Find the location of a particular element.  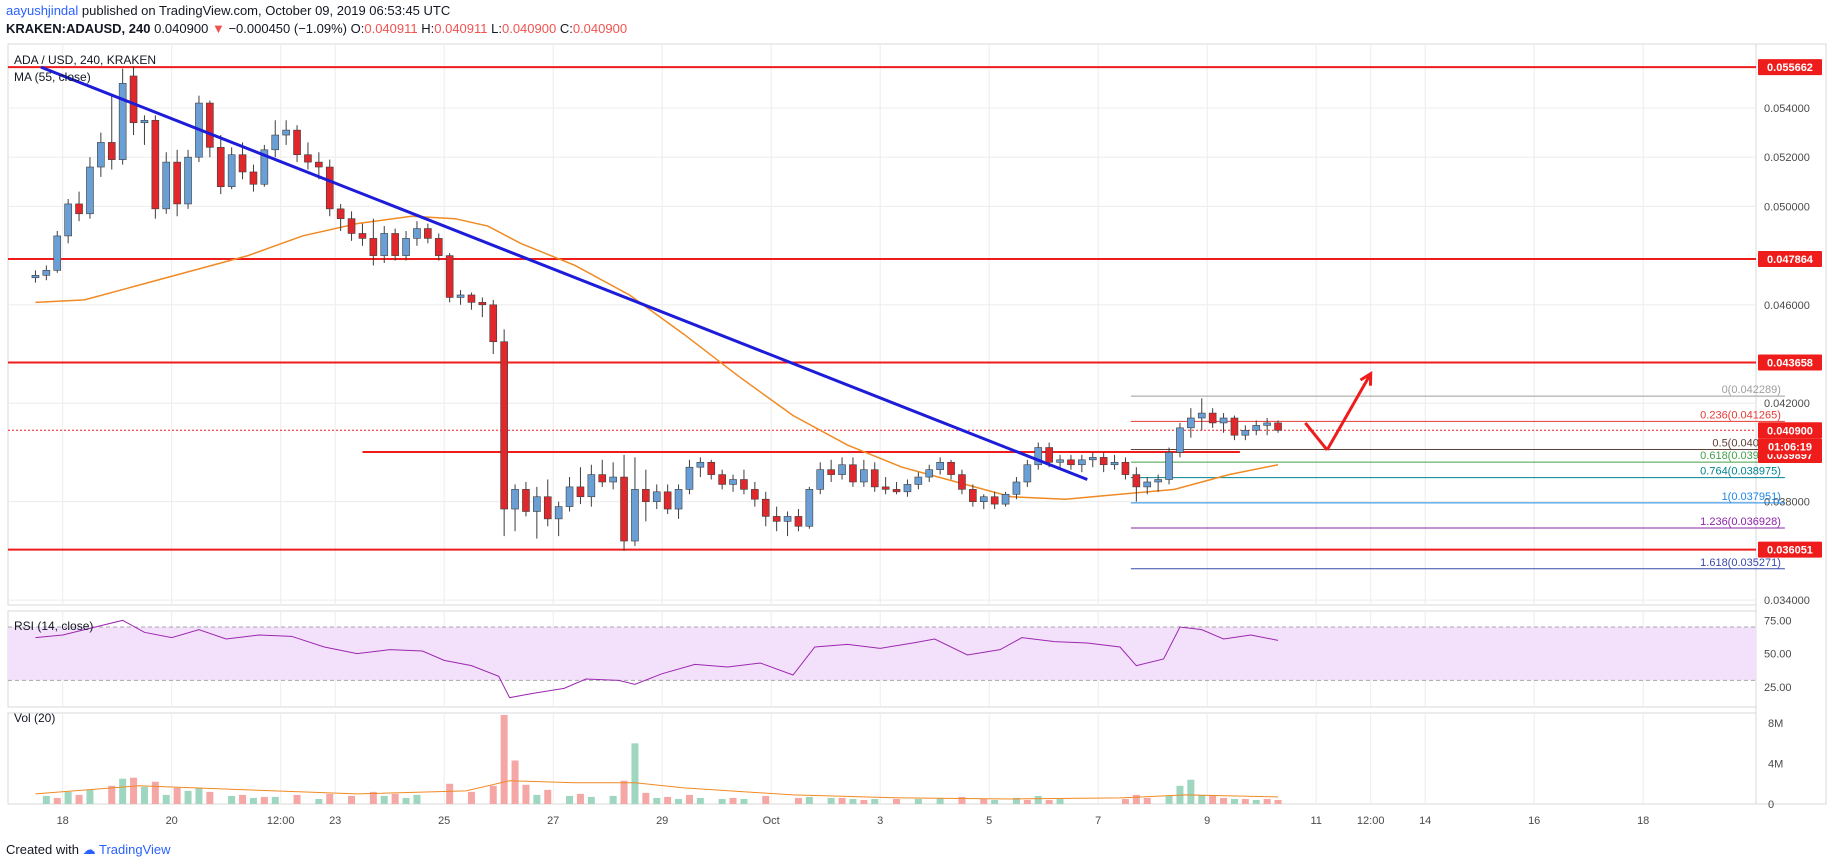

created-with-text: Created with is located at coordinates (42, 849).